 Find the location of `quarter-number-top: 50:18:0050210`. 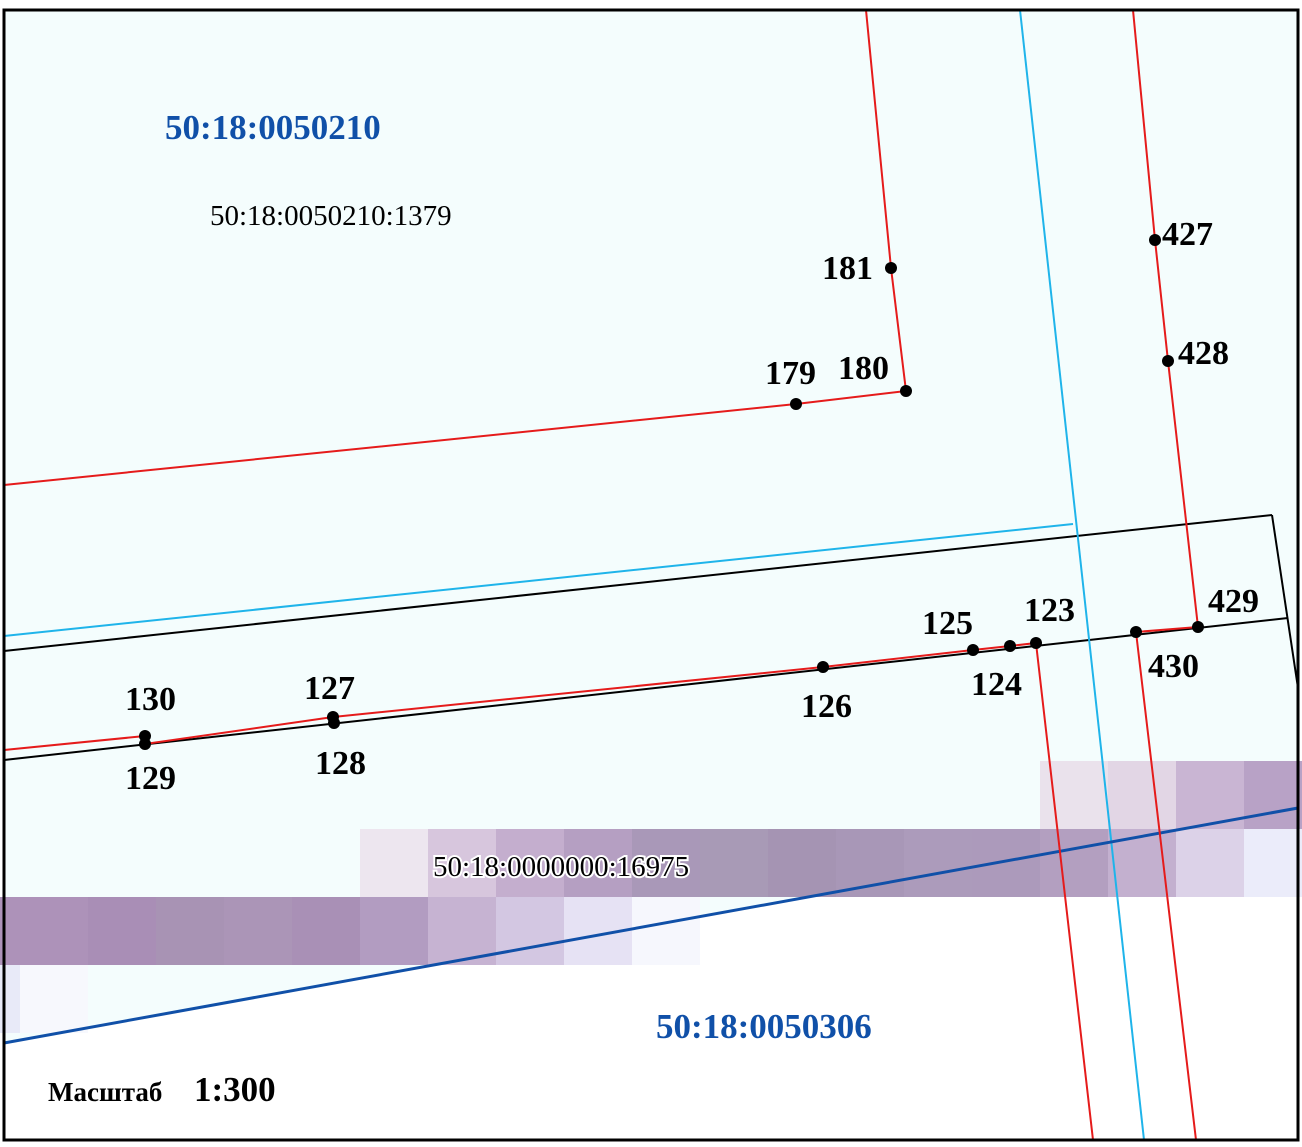

quarter-number-top: 50:18:0050210 is located at coordinates (273, 127).